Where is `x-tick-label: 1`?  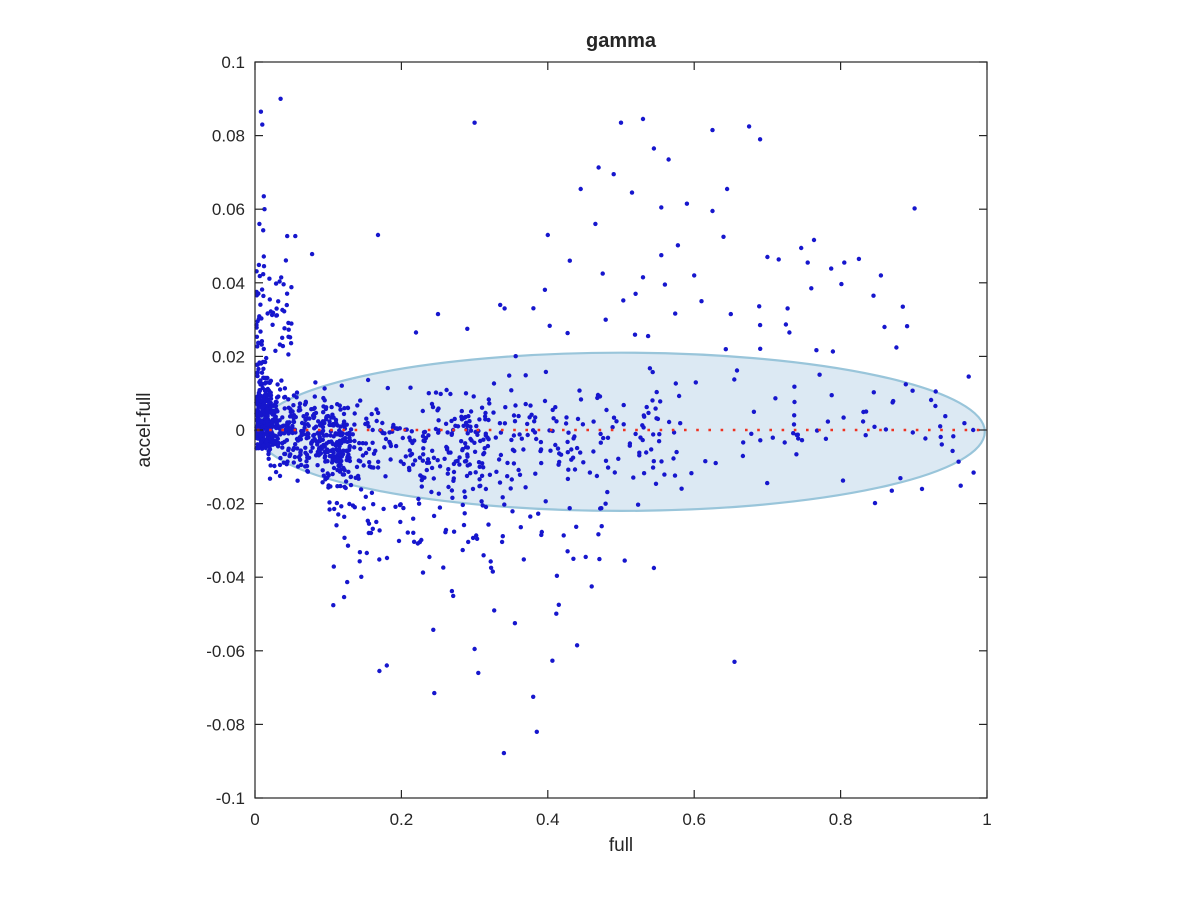
x-tick-label: 1 is located at coordinates (986, 819).